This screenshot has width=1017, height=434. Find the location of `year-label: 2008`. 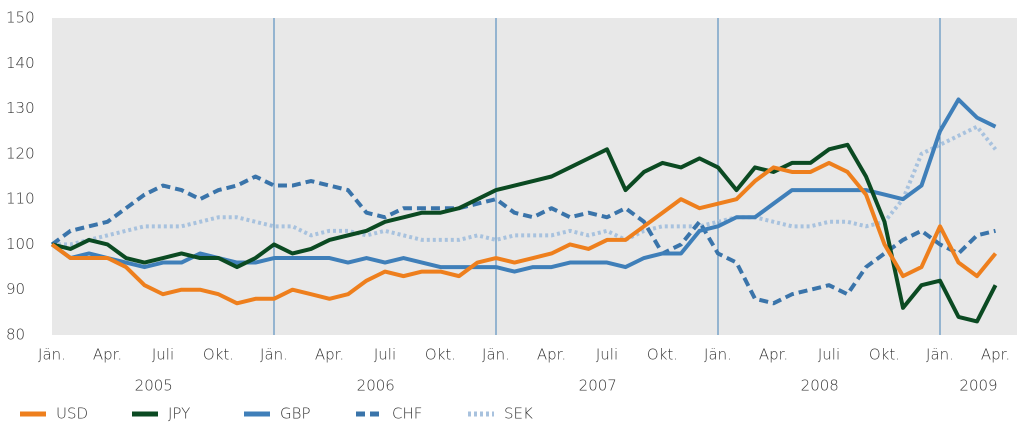

year-label: 2008 is located at coordinates (820, 386).